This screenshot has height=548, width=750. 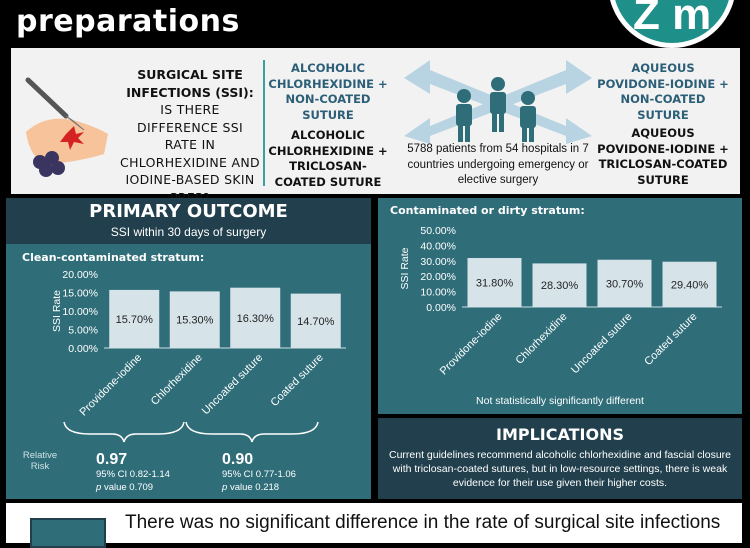 I want to click on question-lead: SURGICAL SITE INFECTIONS (SSI):, so click(x=190, y=83).